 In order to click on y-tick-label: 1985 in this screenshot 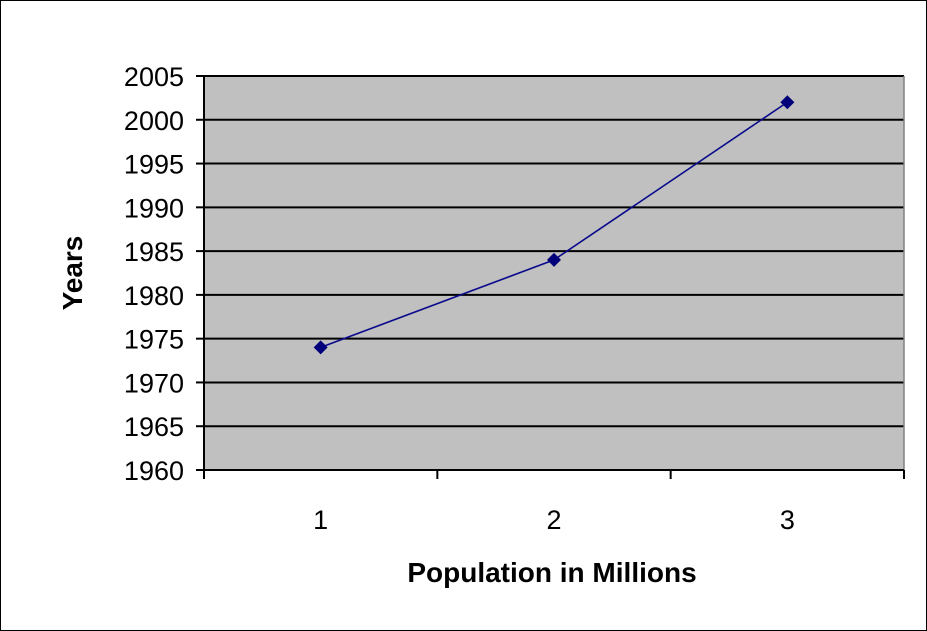, I will do `click(154, 252)`.